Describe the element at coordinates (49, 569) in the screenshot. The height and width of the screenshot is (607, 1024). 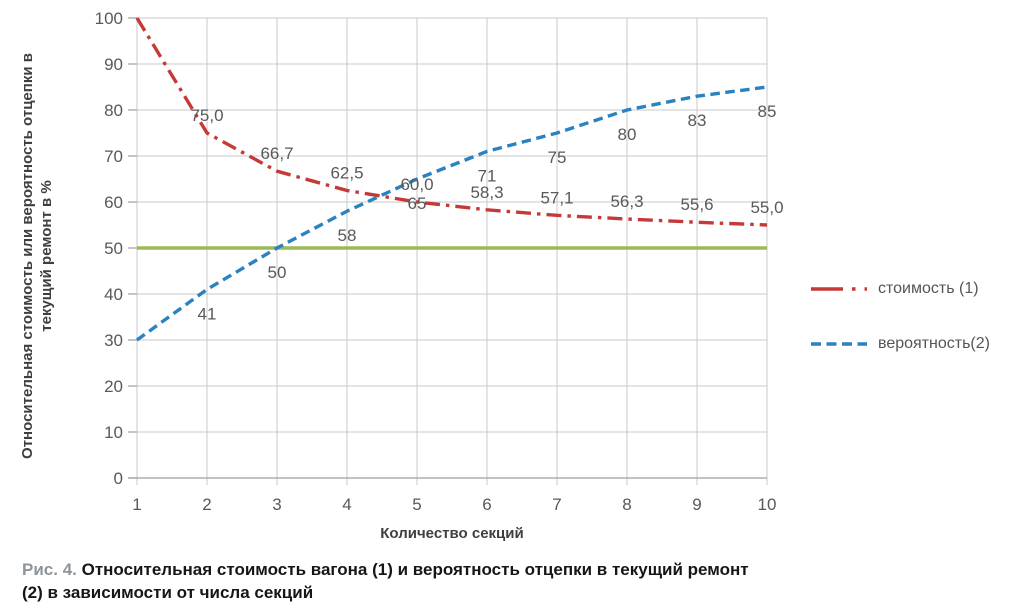
I see `figure-number: Рис. 4.` at that location.